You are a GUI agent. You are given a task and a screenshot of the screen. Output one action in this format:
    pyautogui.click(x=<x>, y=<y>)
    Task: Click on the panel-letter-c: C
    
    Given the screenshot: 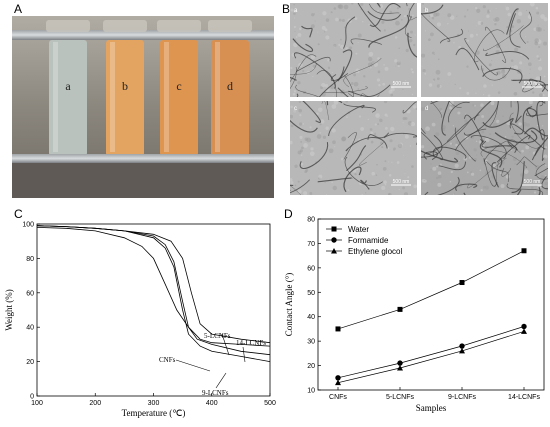 What is the action you would take?
    pyautogui.click(x=18, y=214)
    